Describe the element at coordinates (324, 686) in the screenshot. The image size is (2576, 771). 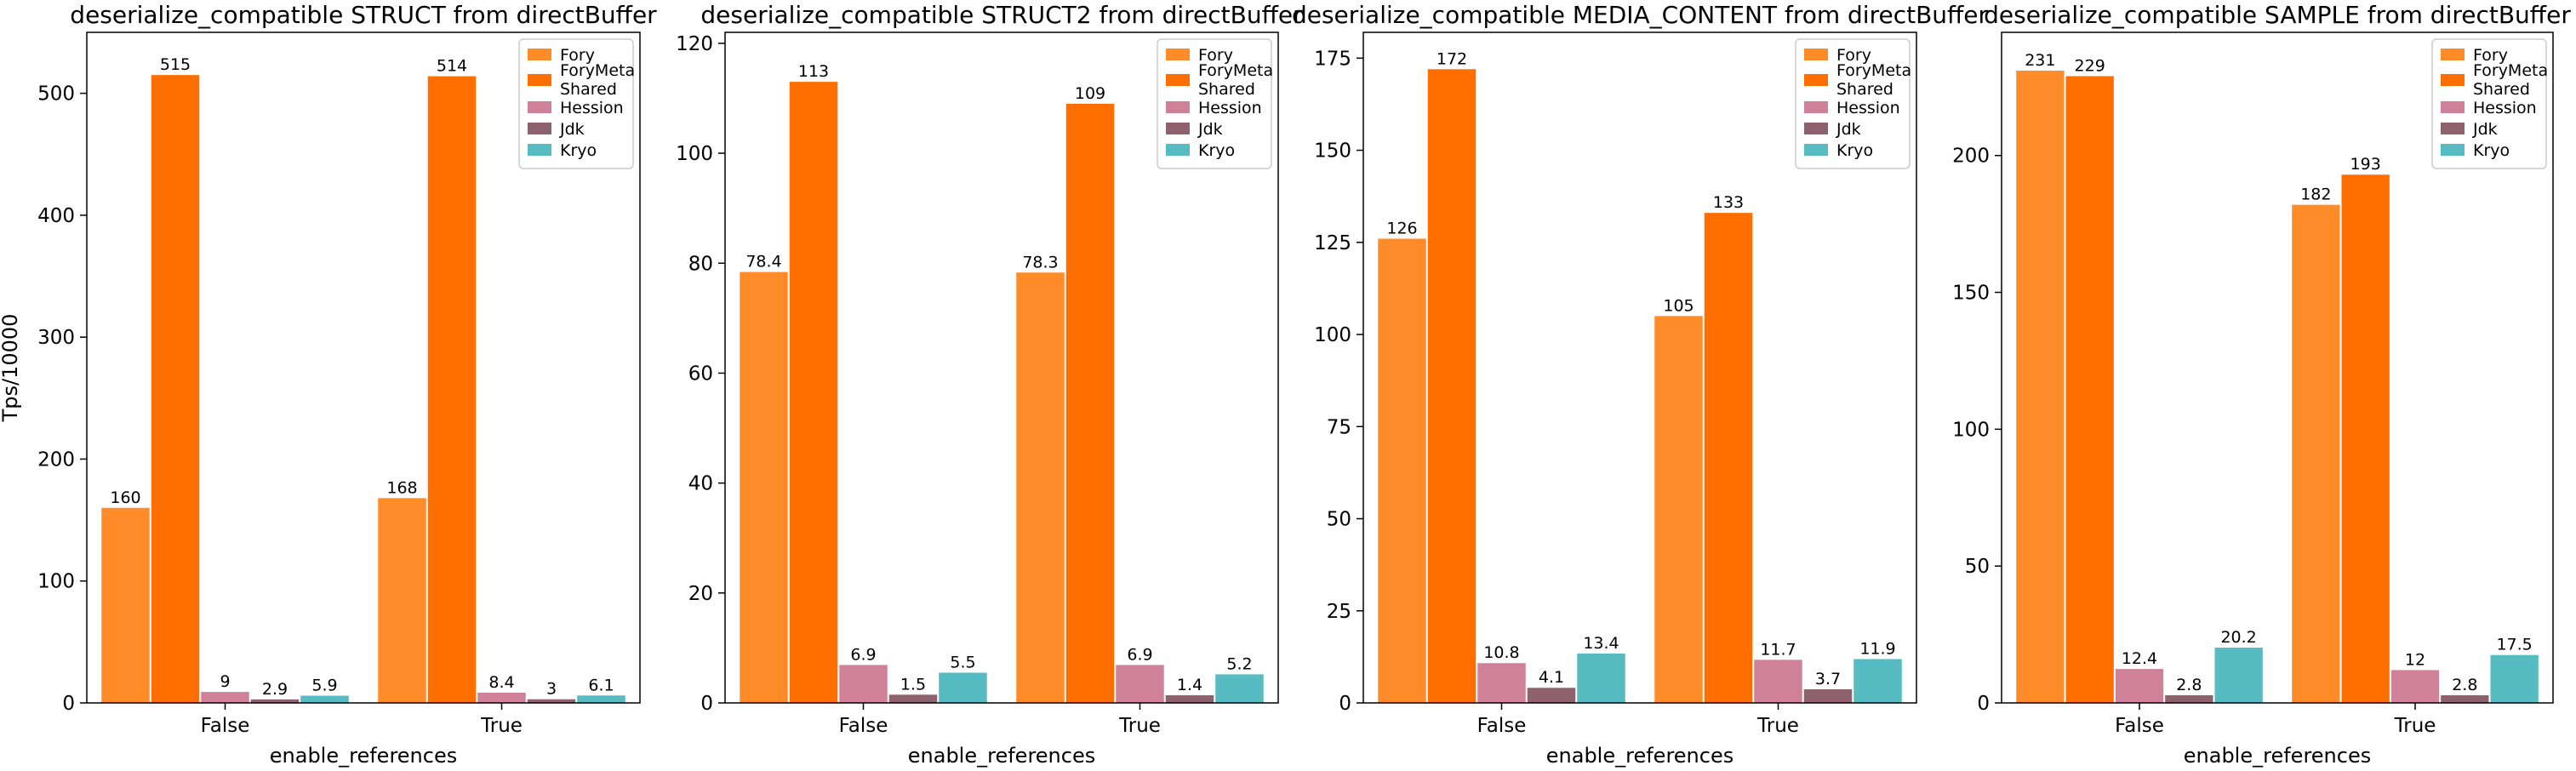
I see `data-label: 5.9` at that location.